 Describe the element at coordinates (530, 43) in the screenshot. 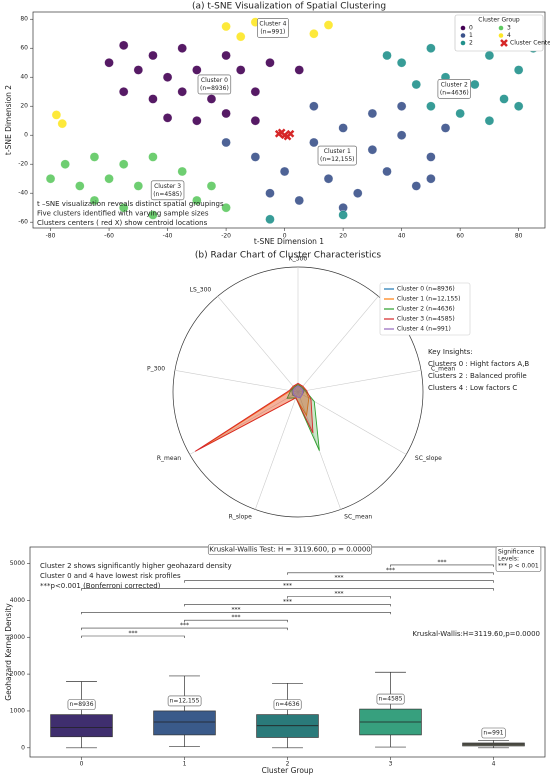

I see `legend-label: Cluster Centers` at that location.